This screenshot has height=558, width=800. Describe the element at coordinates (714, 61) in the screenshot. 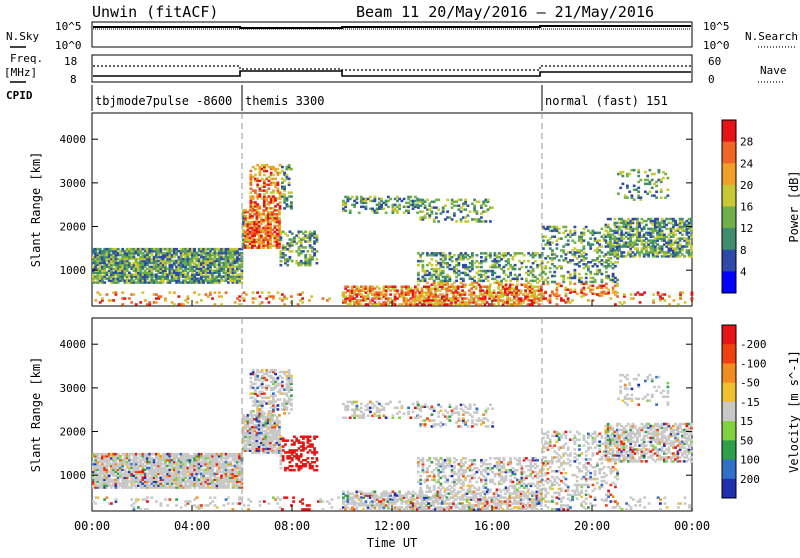

I see `nave-tick-top: 60` at that location.